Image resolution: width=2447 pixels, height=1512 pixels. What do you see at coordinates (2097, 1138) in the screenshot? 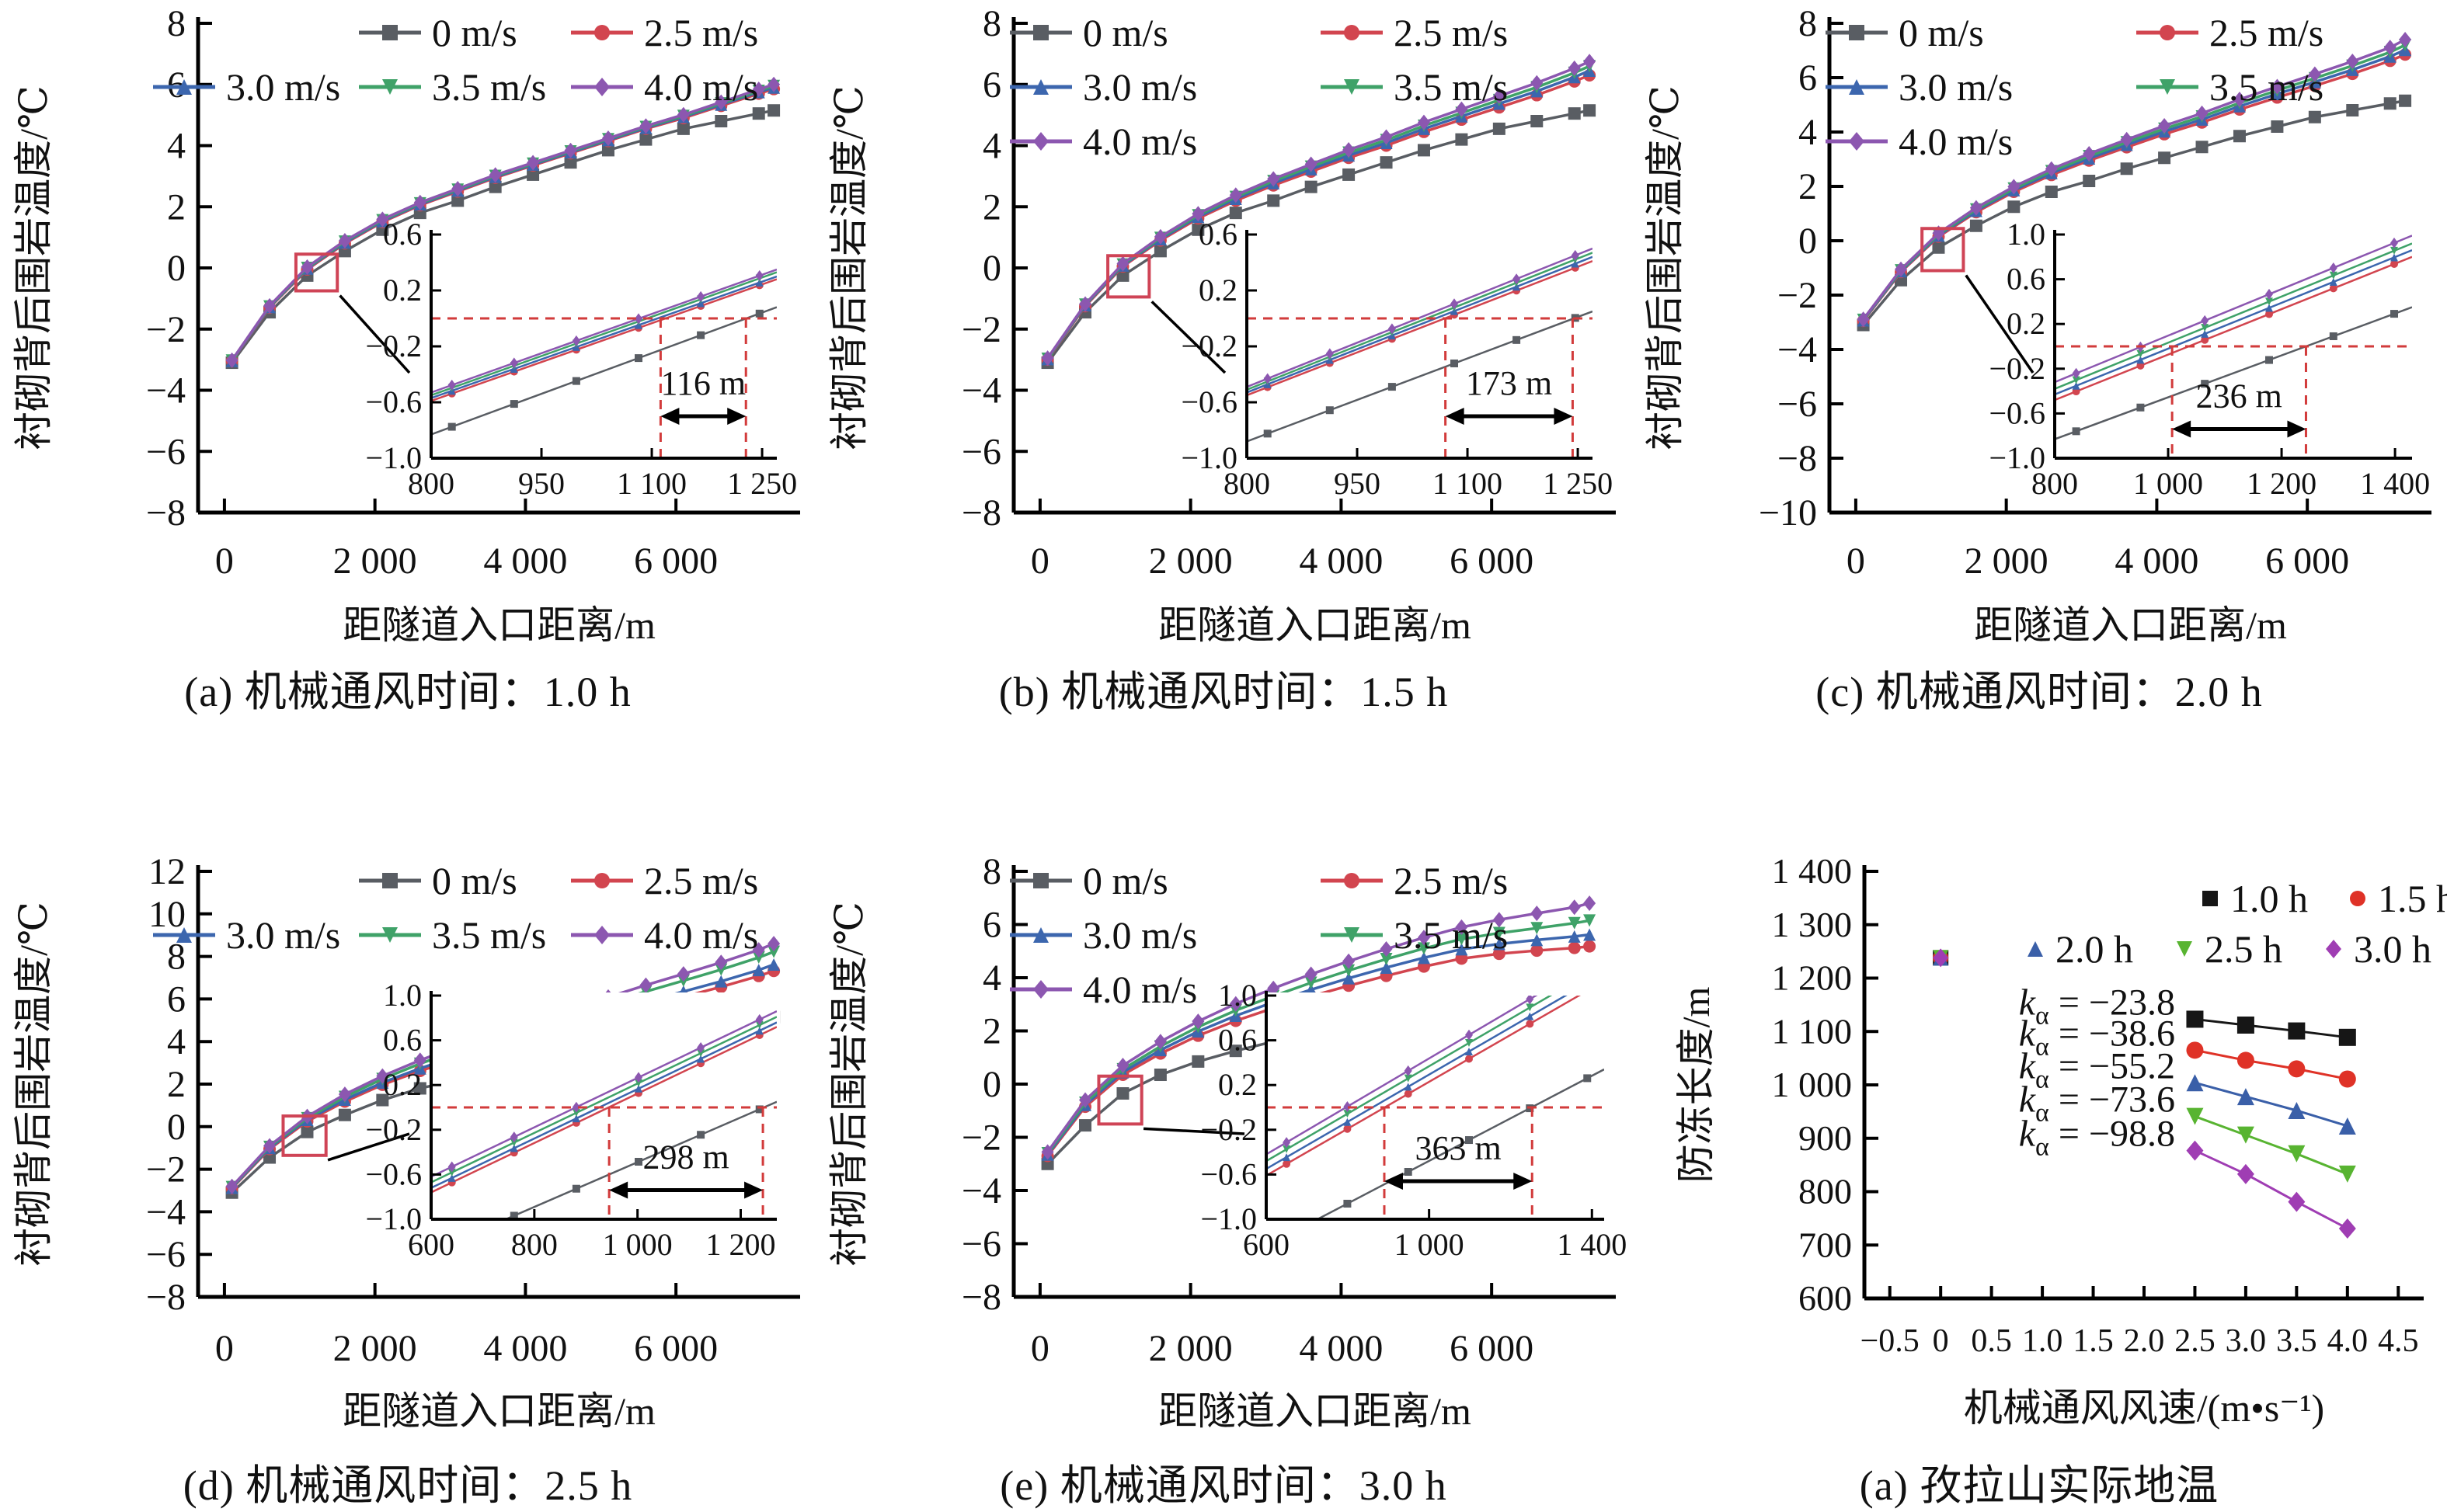
I see `svg-text: kα = −98.8` at bounding box center [2097, 1138].